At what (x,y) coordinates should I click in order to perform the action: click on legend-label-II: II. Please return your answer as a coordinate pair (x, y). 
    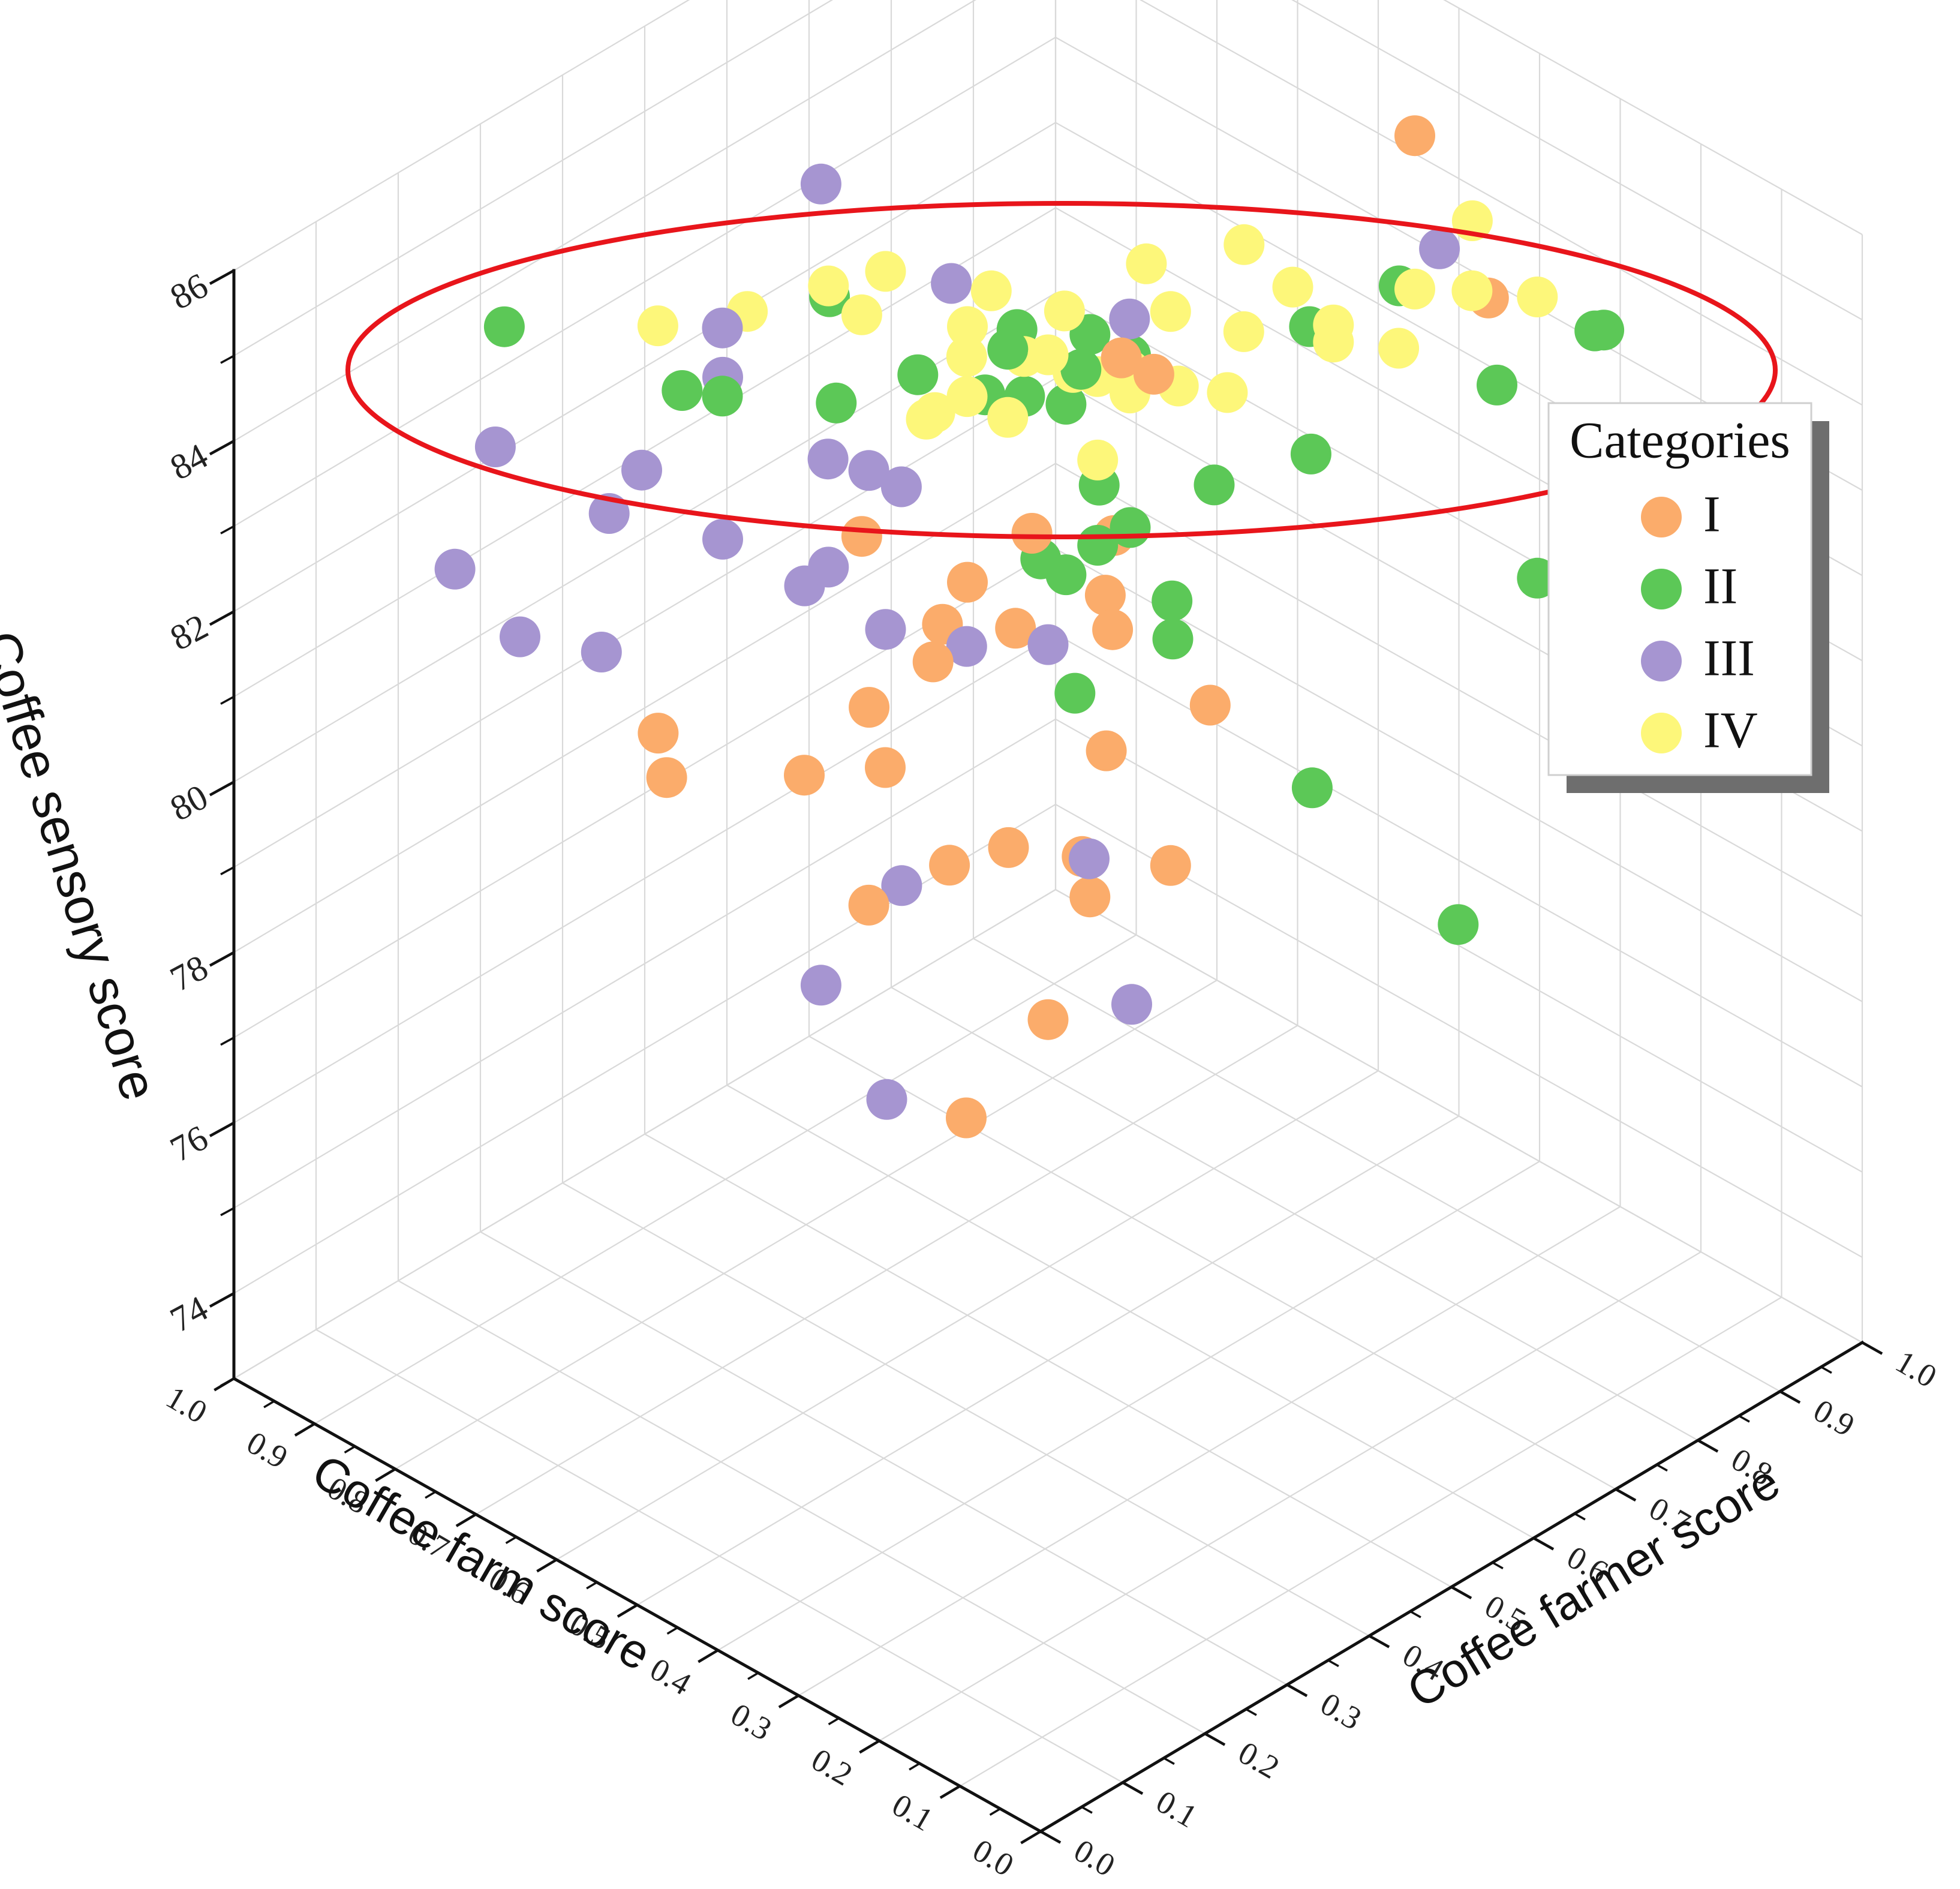
    Looking at the image, I should click on (1720, 586).